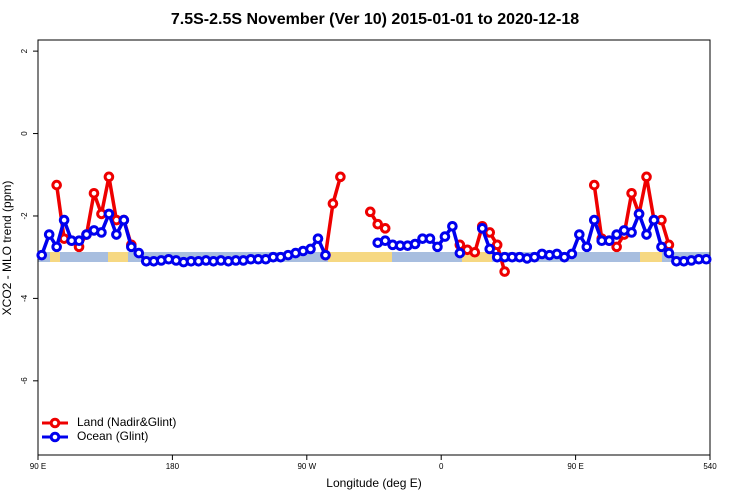 This screenshot has height=500, width=750. Describe the element at coordinates (24, 298) in the screenshot. I see `y-tick-label: -4` at that location.